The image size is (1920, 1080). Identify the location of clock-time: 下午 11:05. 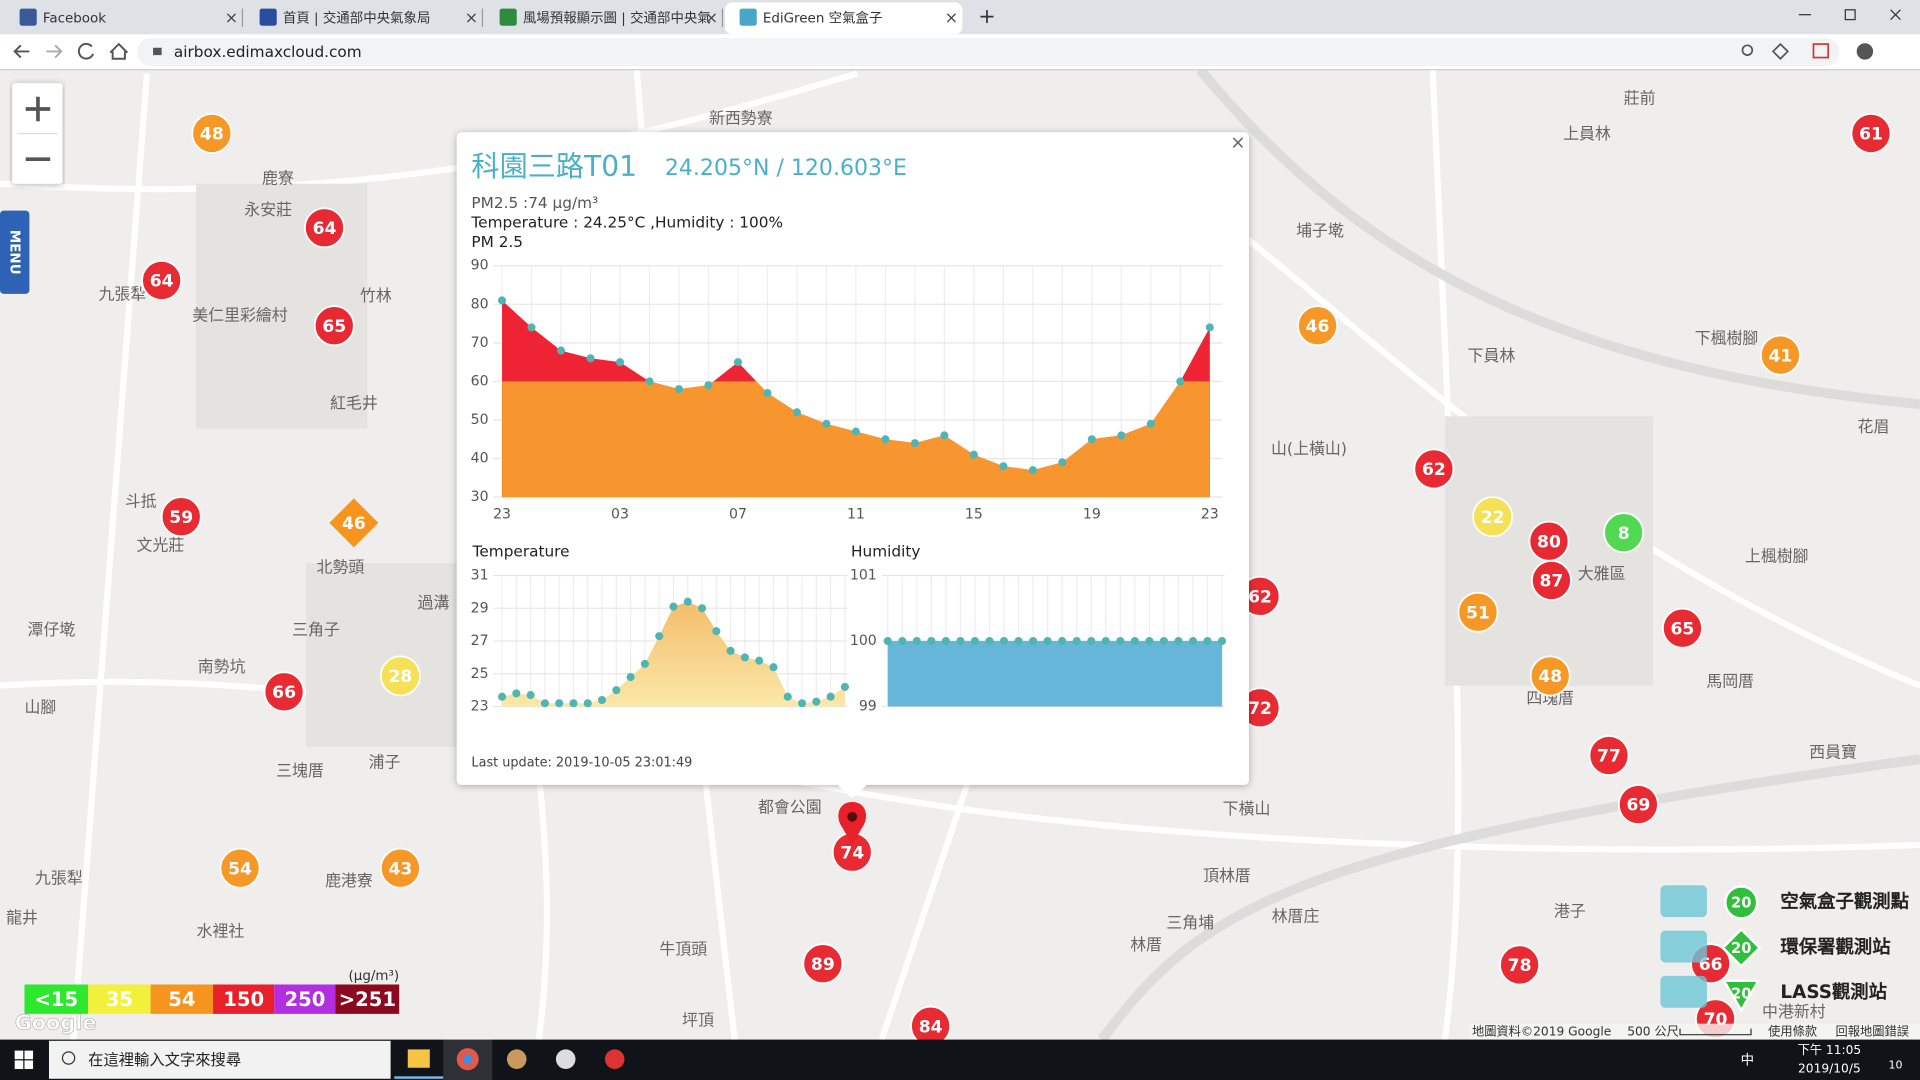
(1830, 1050).